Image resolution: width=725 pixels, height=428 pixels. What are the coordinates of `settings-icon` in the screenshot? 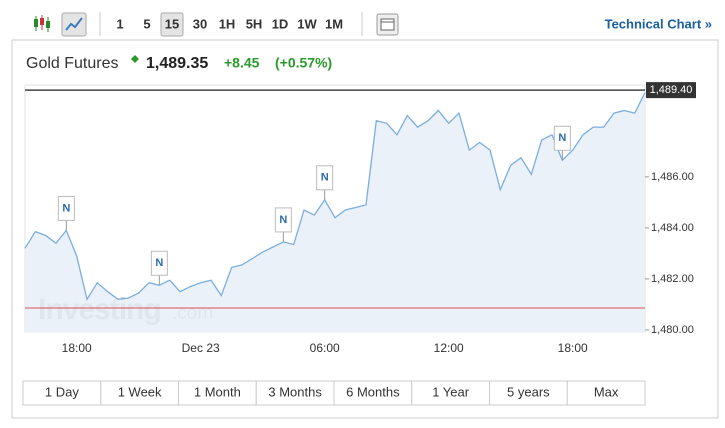 It's located at (387, 24).